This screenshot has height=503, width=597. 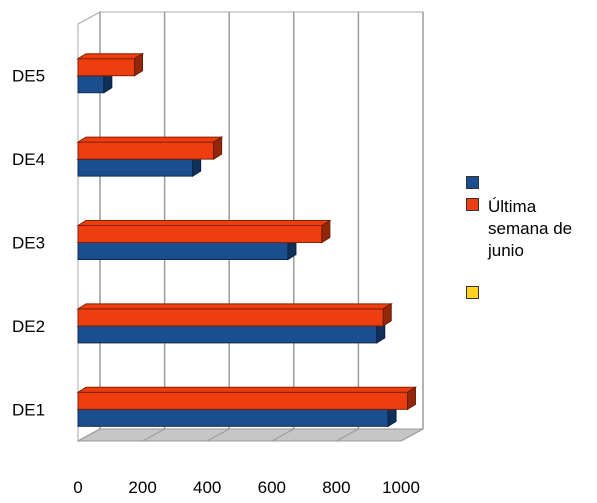 What do you see at coordinates (250, 435) in the screenshot?
I see `floor` at bounding box center [250, 435].